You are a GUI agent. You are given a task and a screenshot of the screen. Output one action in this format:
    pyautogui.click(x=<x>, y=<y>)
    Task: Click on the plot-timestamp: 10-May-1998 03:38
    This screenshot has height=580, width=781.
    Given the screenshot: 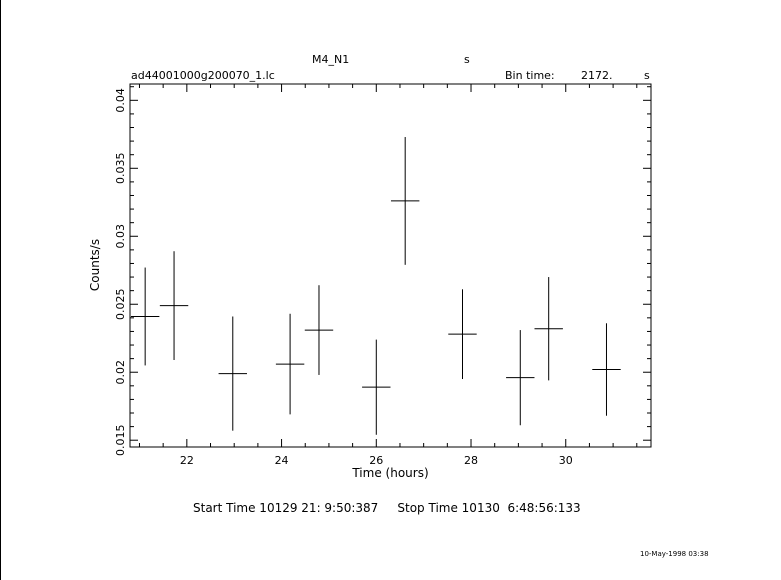 What is the action you would take?
    pyautogui.click(x=674, y=554)
    